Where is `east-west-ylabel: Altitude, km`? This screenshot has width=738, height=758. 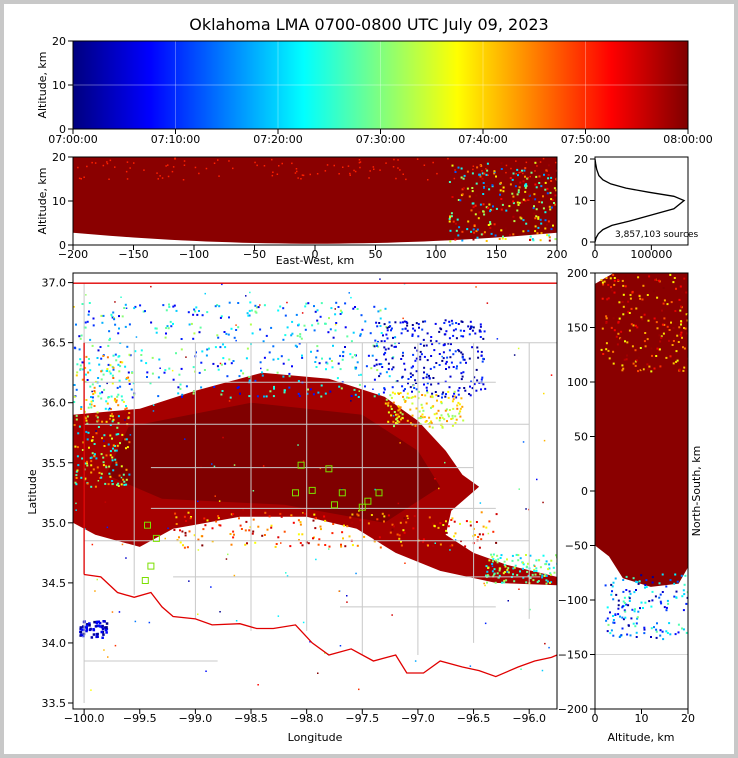
east-west-ylabel: Altitude, km is located at coordinates (42, 200).